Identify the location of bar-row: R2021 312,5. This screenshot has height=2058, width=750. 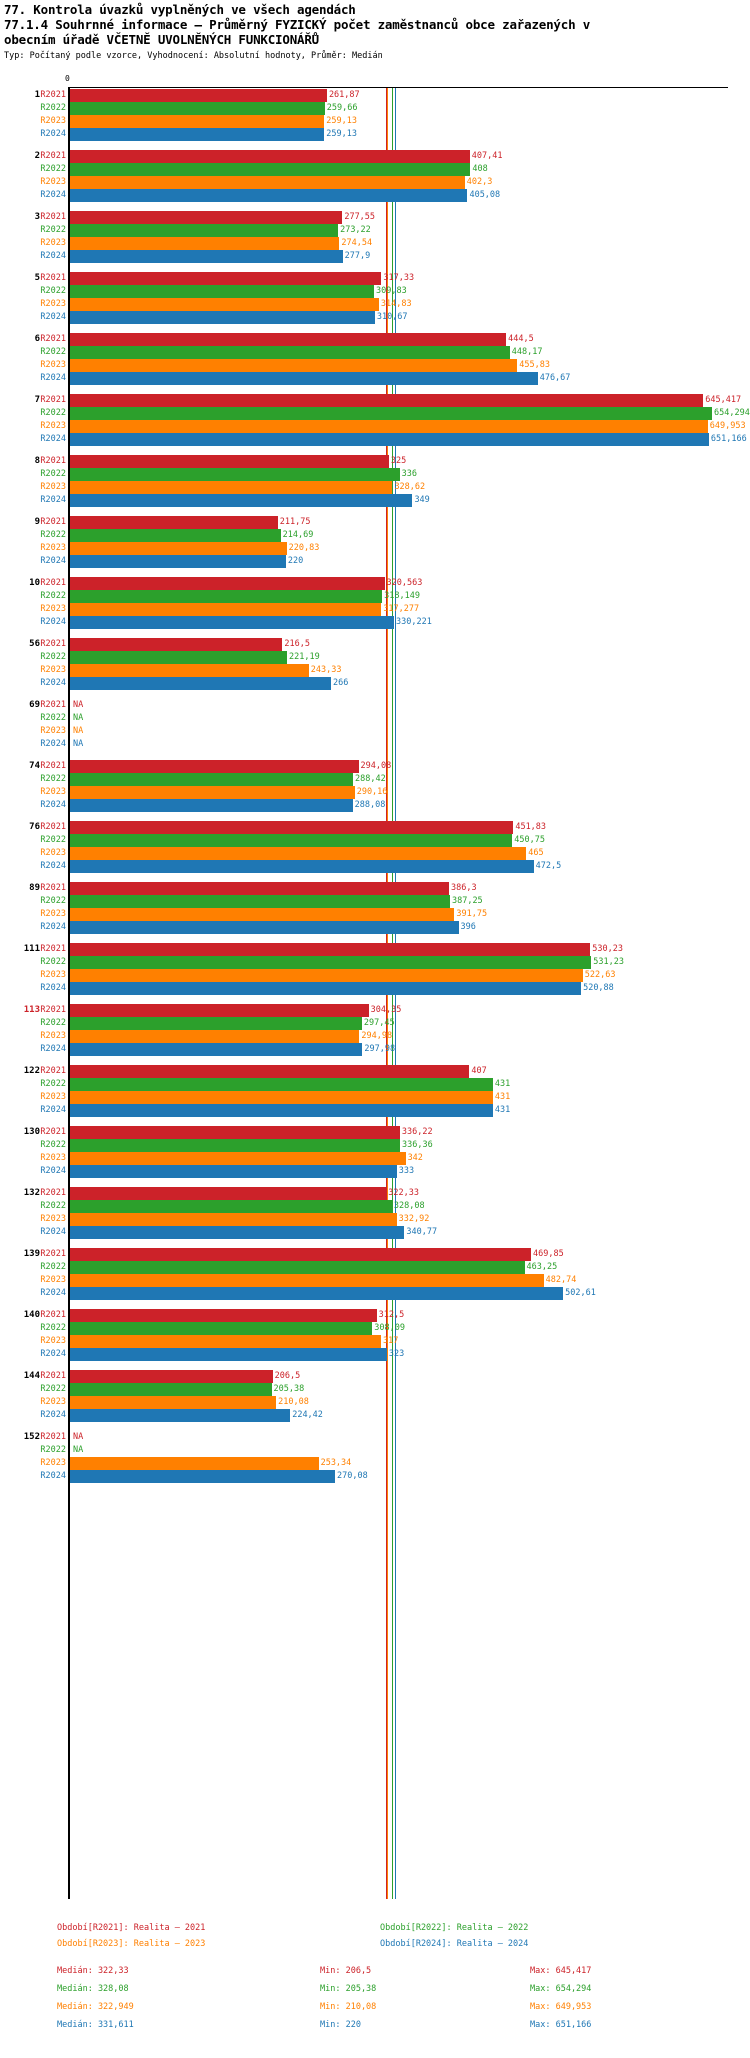
(375, 1315).